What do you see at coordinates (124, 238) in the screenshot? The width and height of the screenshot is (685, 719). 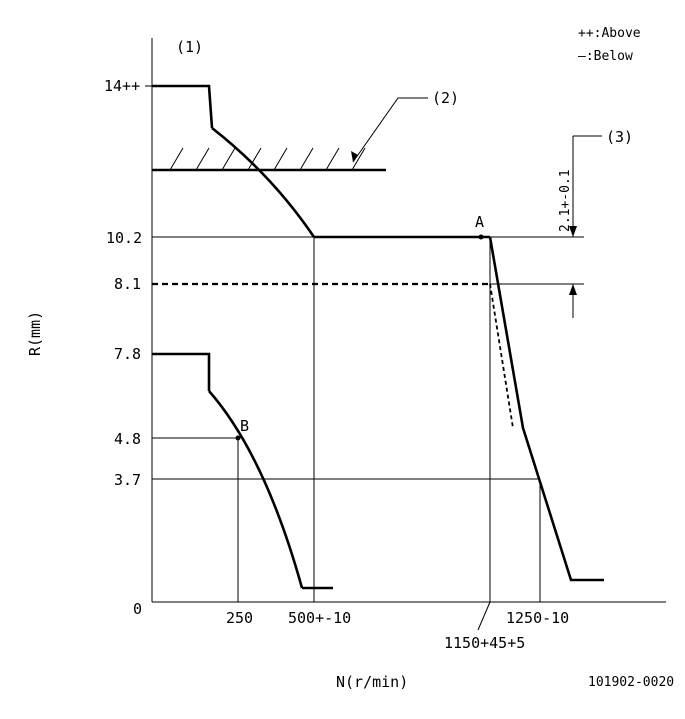 I see `y-tick-10-2: 10.2` at bounding box center [124, 238].